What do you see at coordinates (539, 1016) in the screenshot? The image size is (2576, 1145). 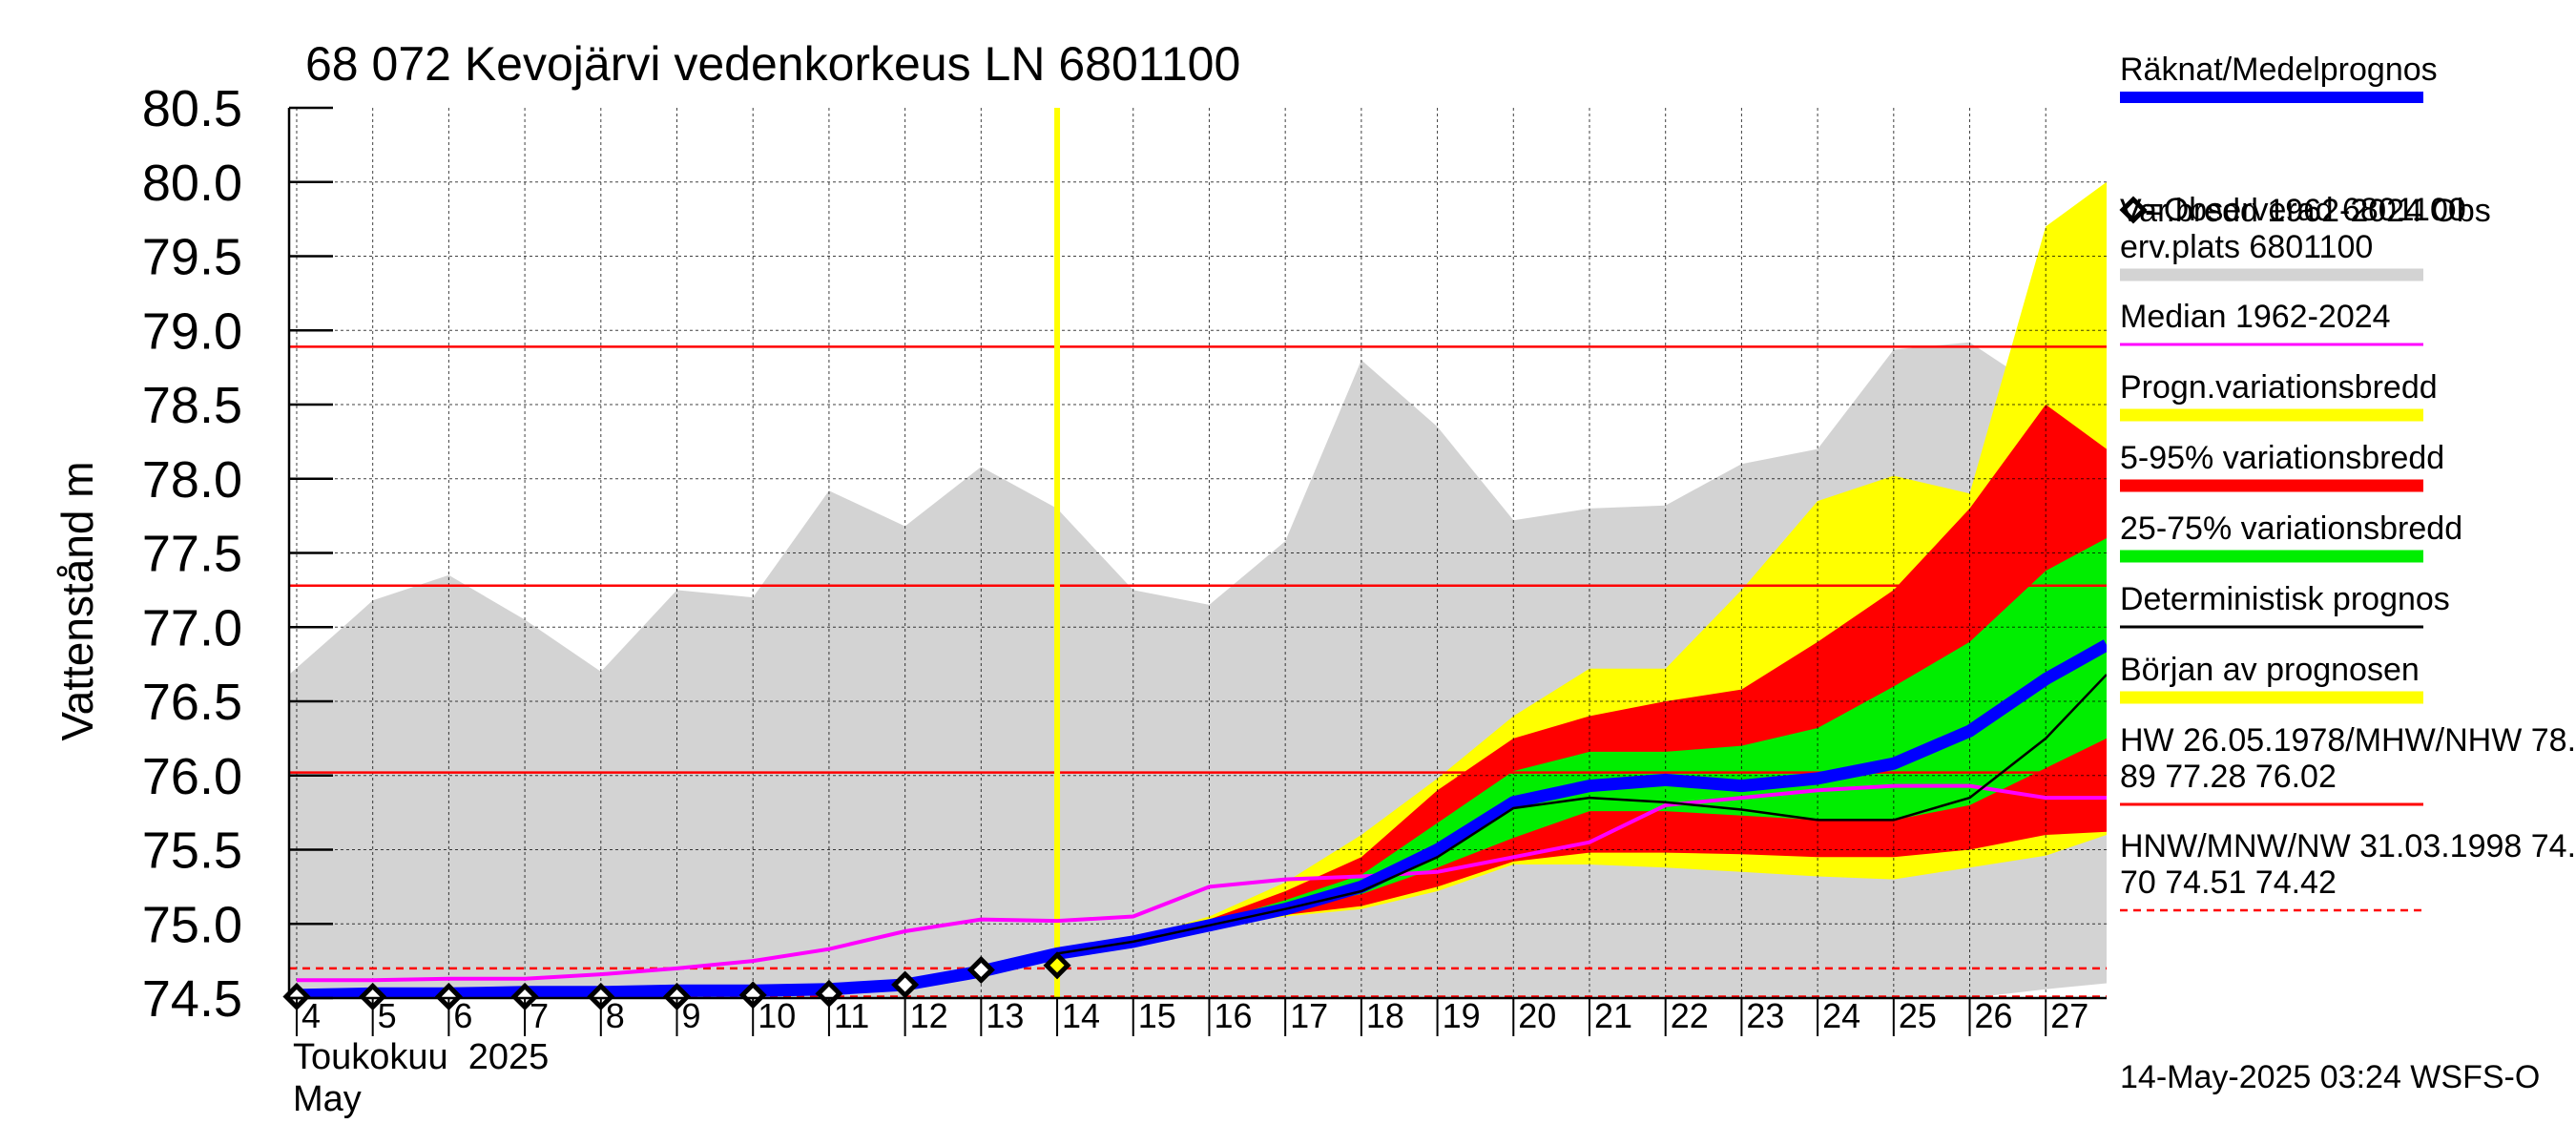 I see `x-tick-label: 7` at bounding box center [539, 1016].